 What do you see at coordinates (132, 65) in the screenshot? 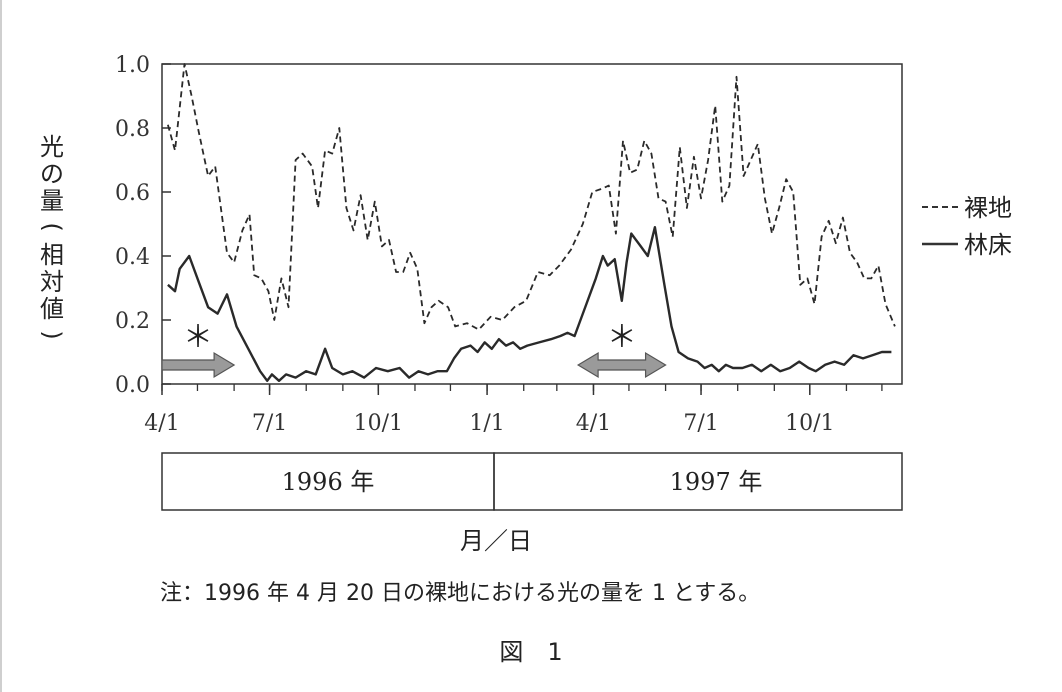
I see `y-tick-label: 1.0` at bounding box center [132, 65].